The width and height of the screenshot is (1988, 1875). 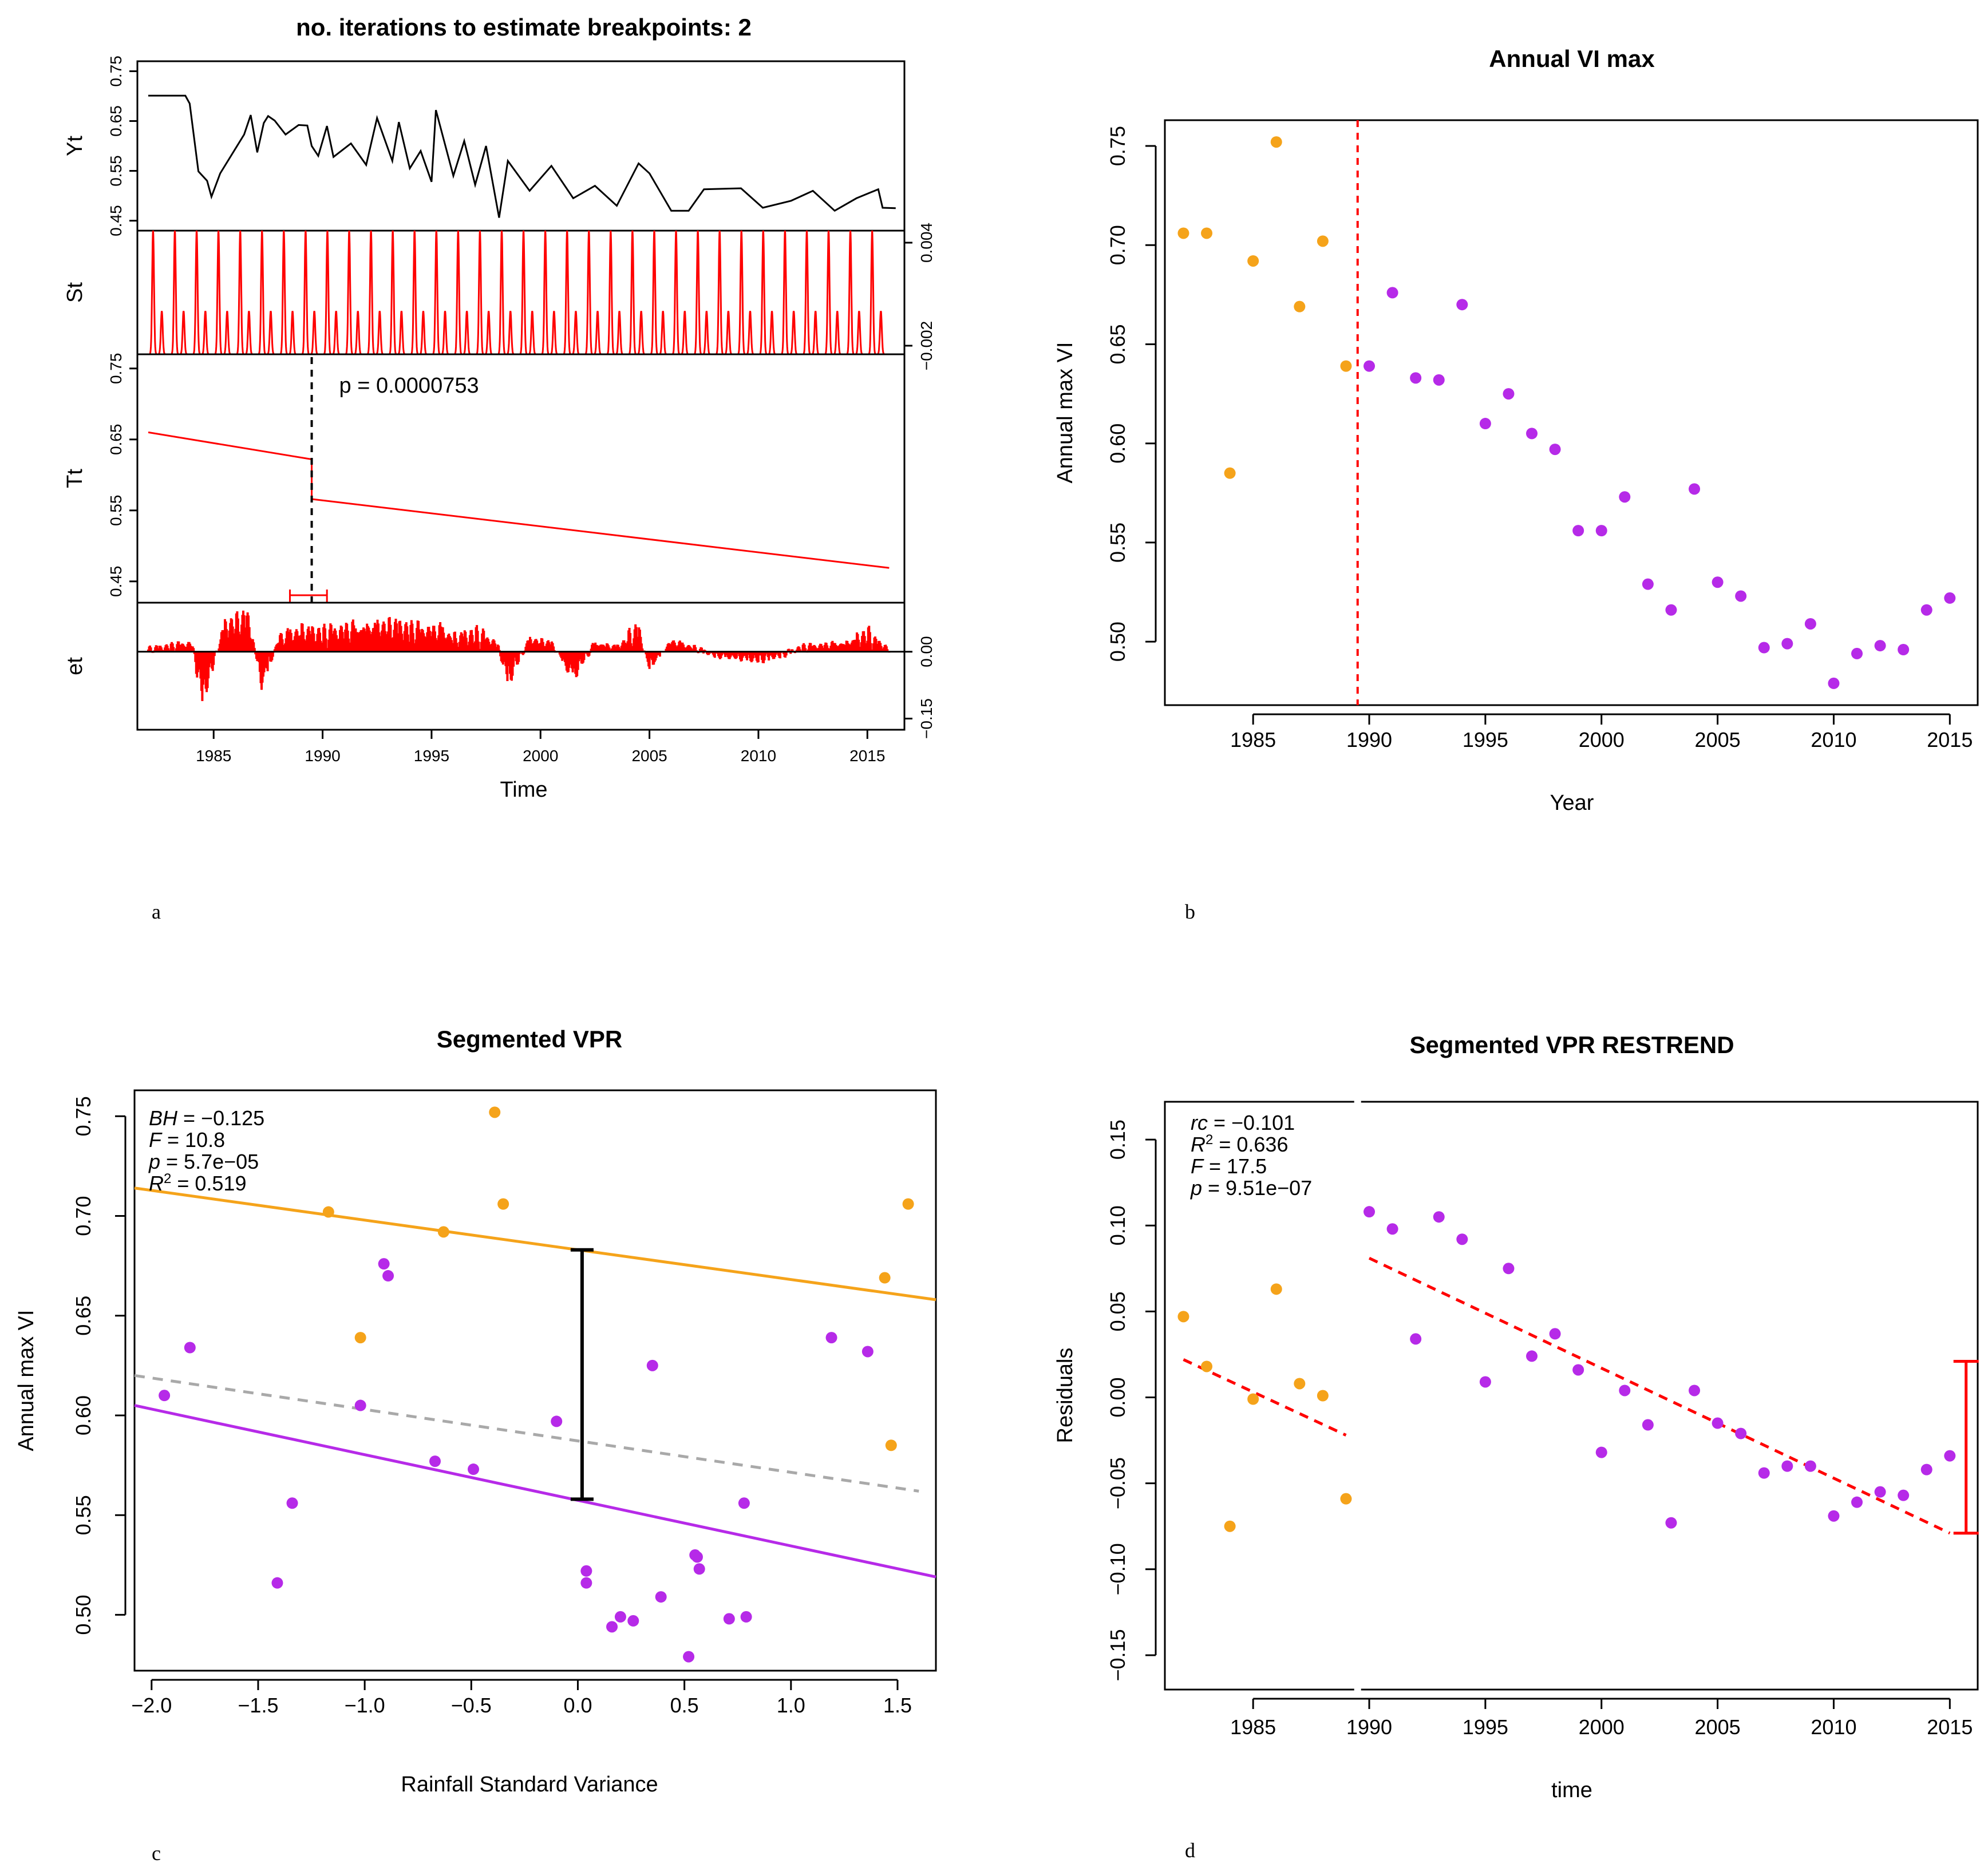 I want to click on yt-tick-label: 0.75, so click(x=116, y=71).